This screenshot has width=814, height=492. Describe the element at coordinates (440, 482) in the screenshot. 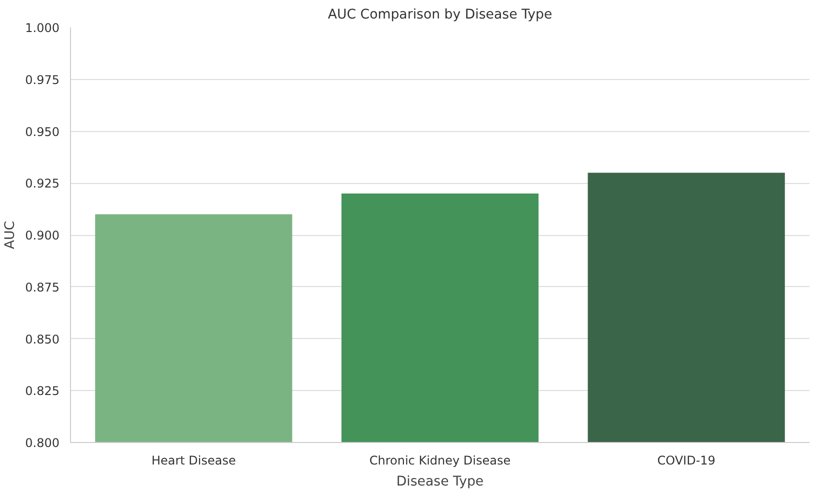

I see `x-axis-title: Disease Type` at that location.